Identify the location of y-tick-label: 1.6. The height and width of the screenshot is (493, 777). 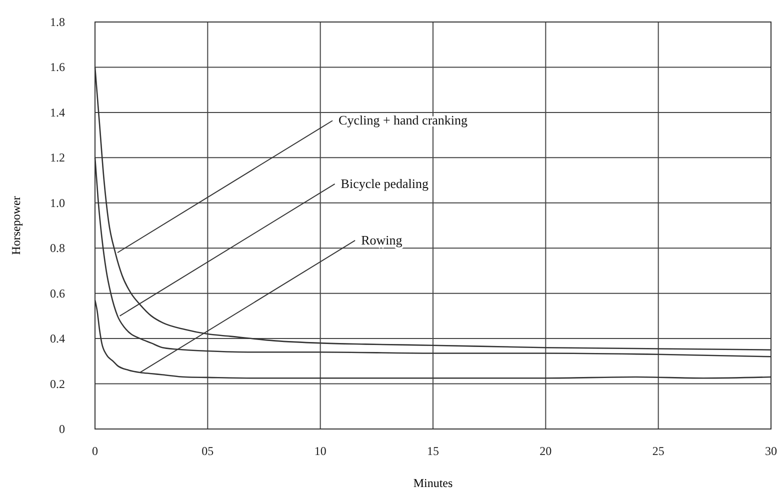
(57, 67).